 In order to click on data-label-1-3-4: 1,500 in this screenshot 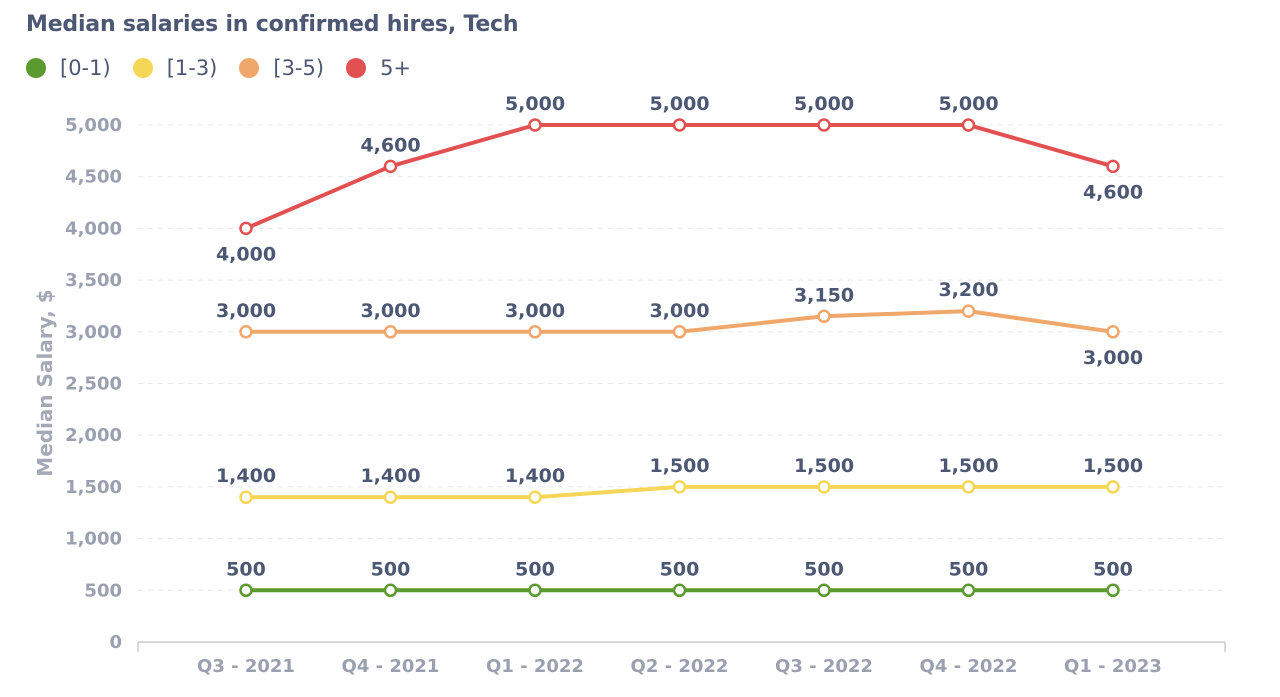, I will do `click(824, 466)`.